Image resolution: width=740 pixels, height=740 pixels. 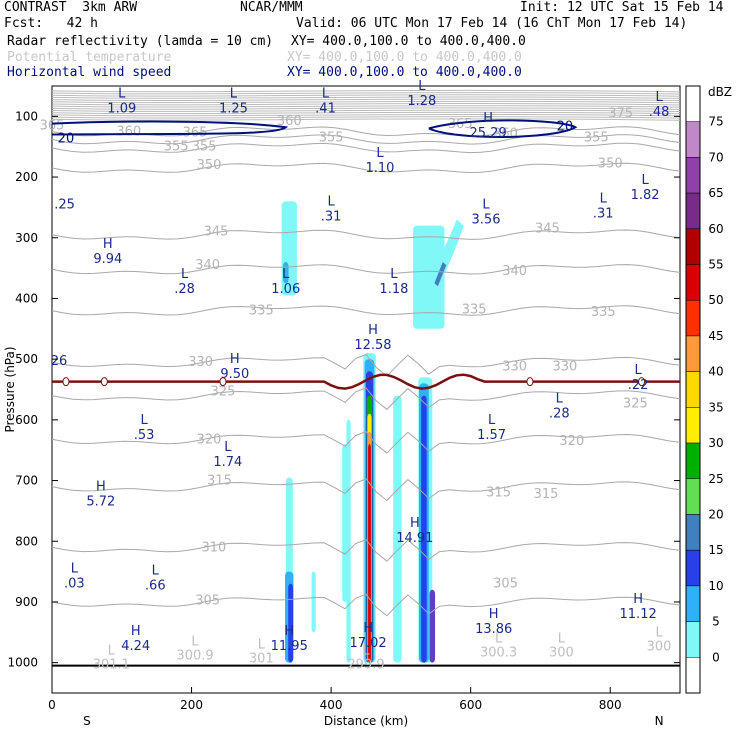 I want to click on surface-theta-value: 301, so click(x=261, y=659).